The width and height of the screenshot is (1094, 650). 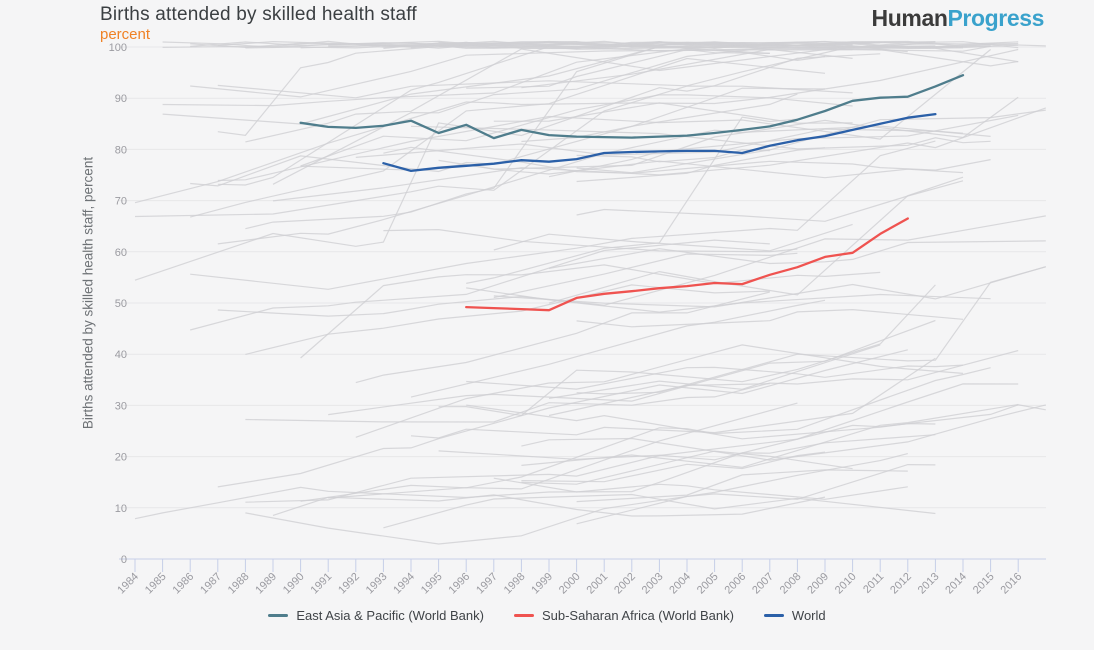 What do you see at coordinates (125, 34) in the screenshot?
I see `chart-unit-label: percent` at bounding box center [125, 34].